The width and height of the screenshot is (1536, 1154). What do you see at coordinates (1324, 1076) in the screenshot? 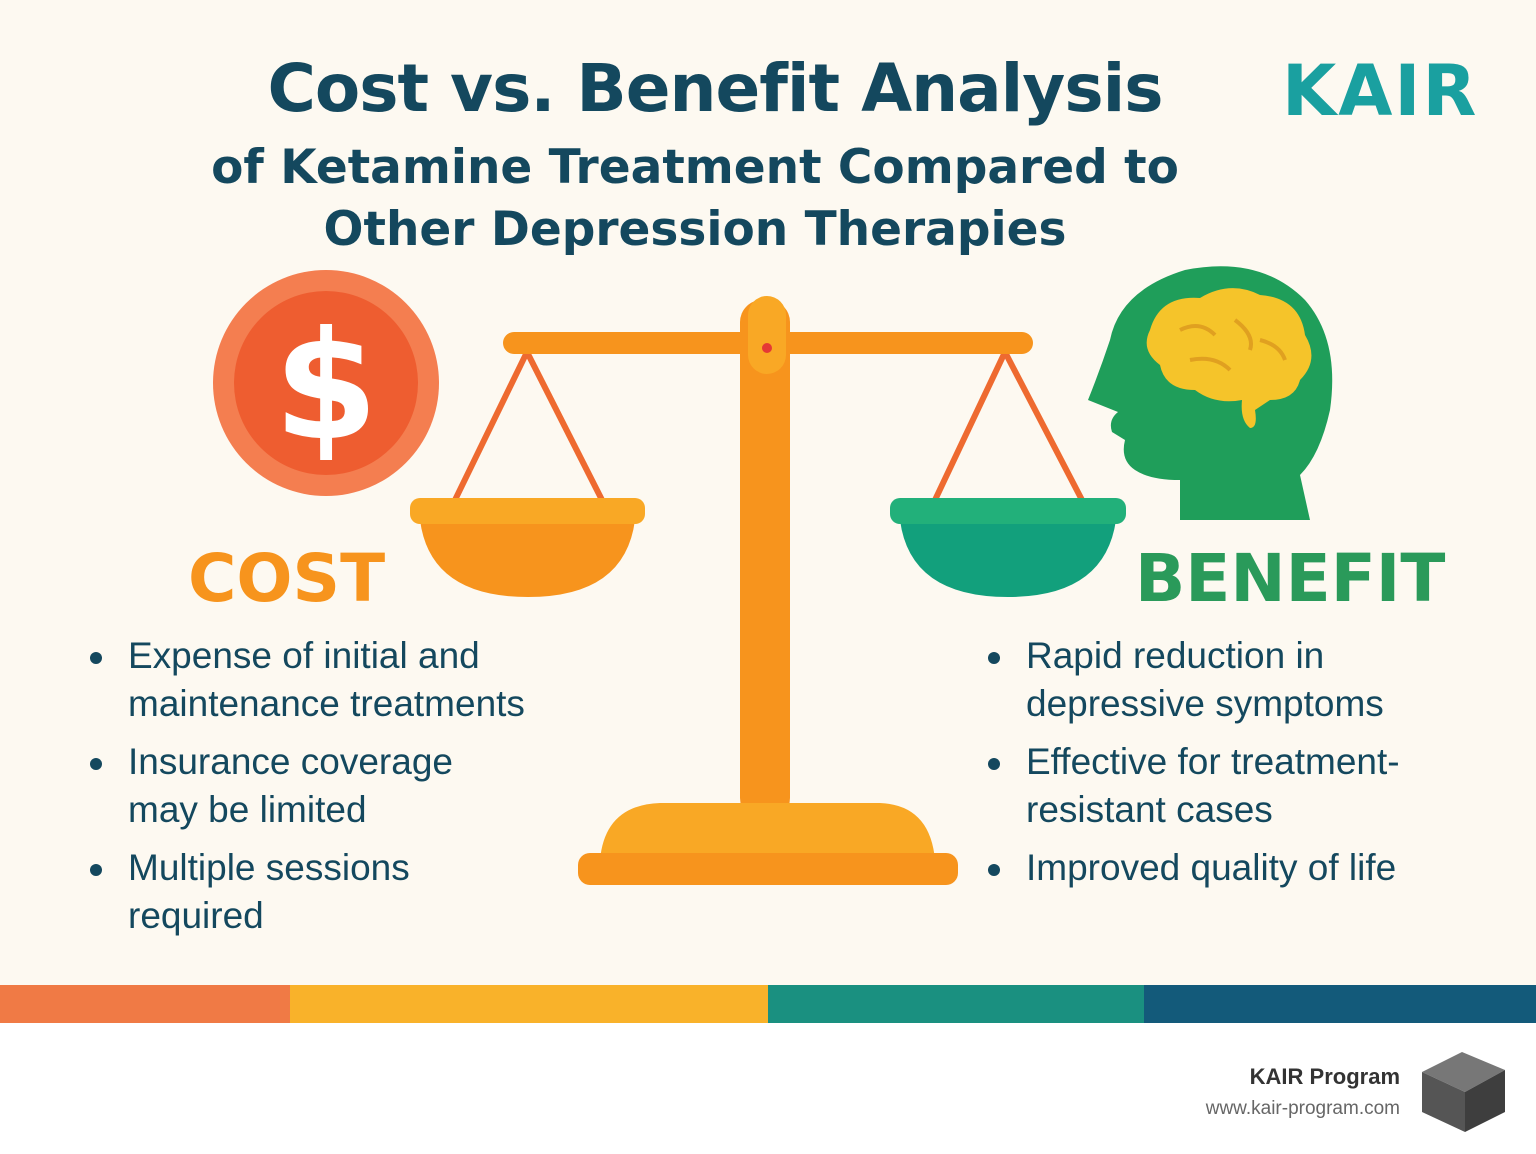
I see `footer-name: KAIR Program` at bounding box center [1324, 1076].